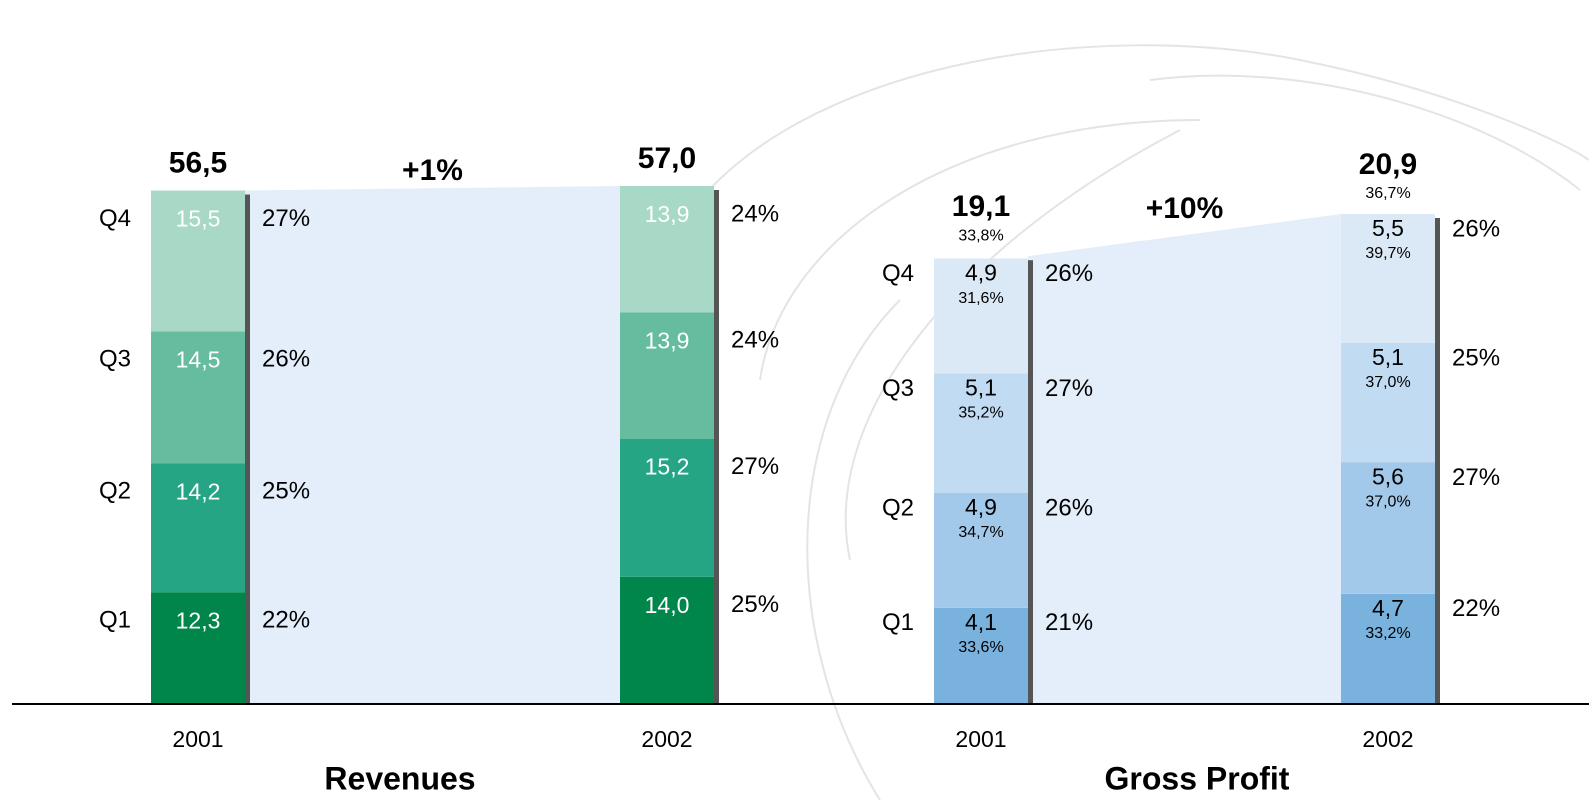  I want to click on margin-label: 39,7%, so click(1387, 253).